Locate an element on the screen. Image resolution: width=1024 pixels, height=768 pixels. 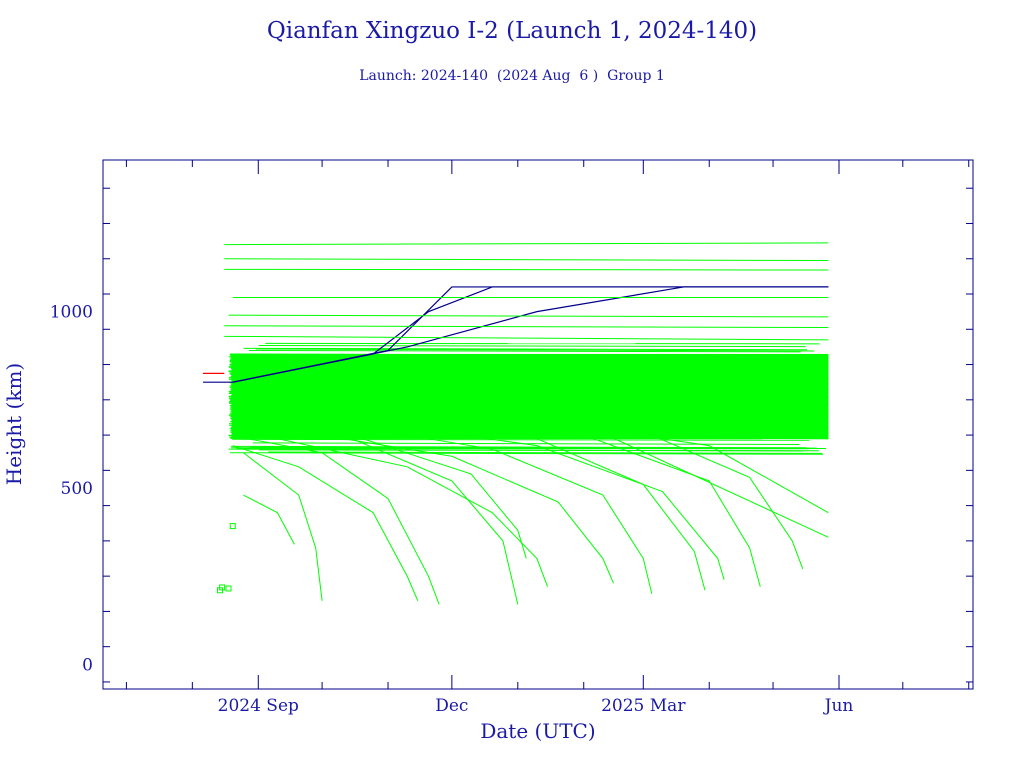
x-axis-title: Date (UTC) is located at coordinates (537, 731).